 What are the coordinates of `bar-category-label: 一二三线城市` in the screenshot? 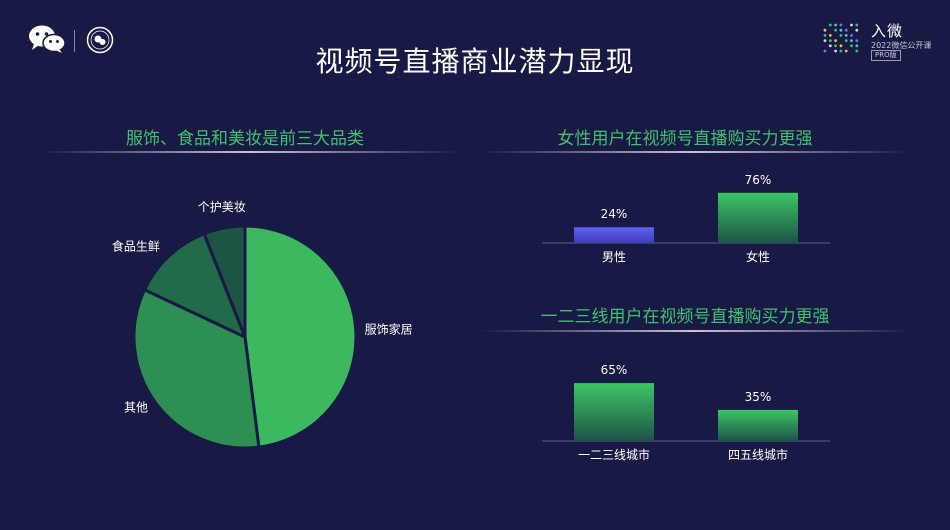 It's located at (614, 454).